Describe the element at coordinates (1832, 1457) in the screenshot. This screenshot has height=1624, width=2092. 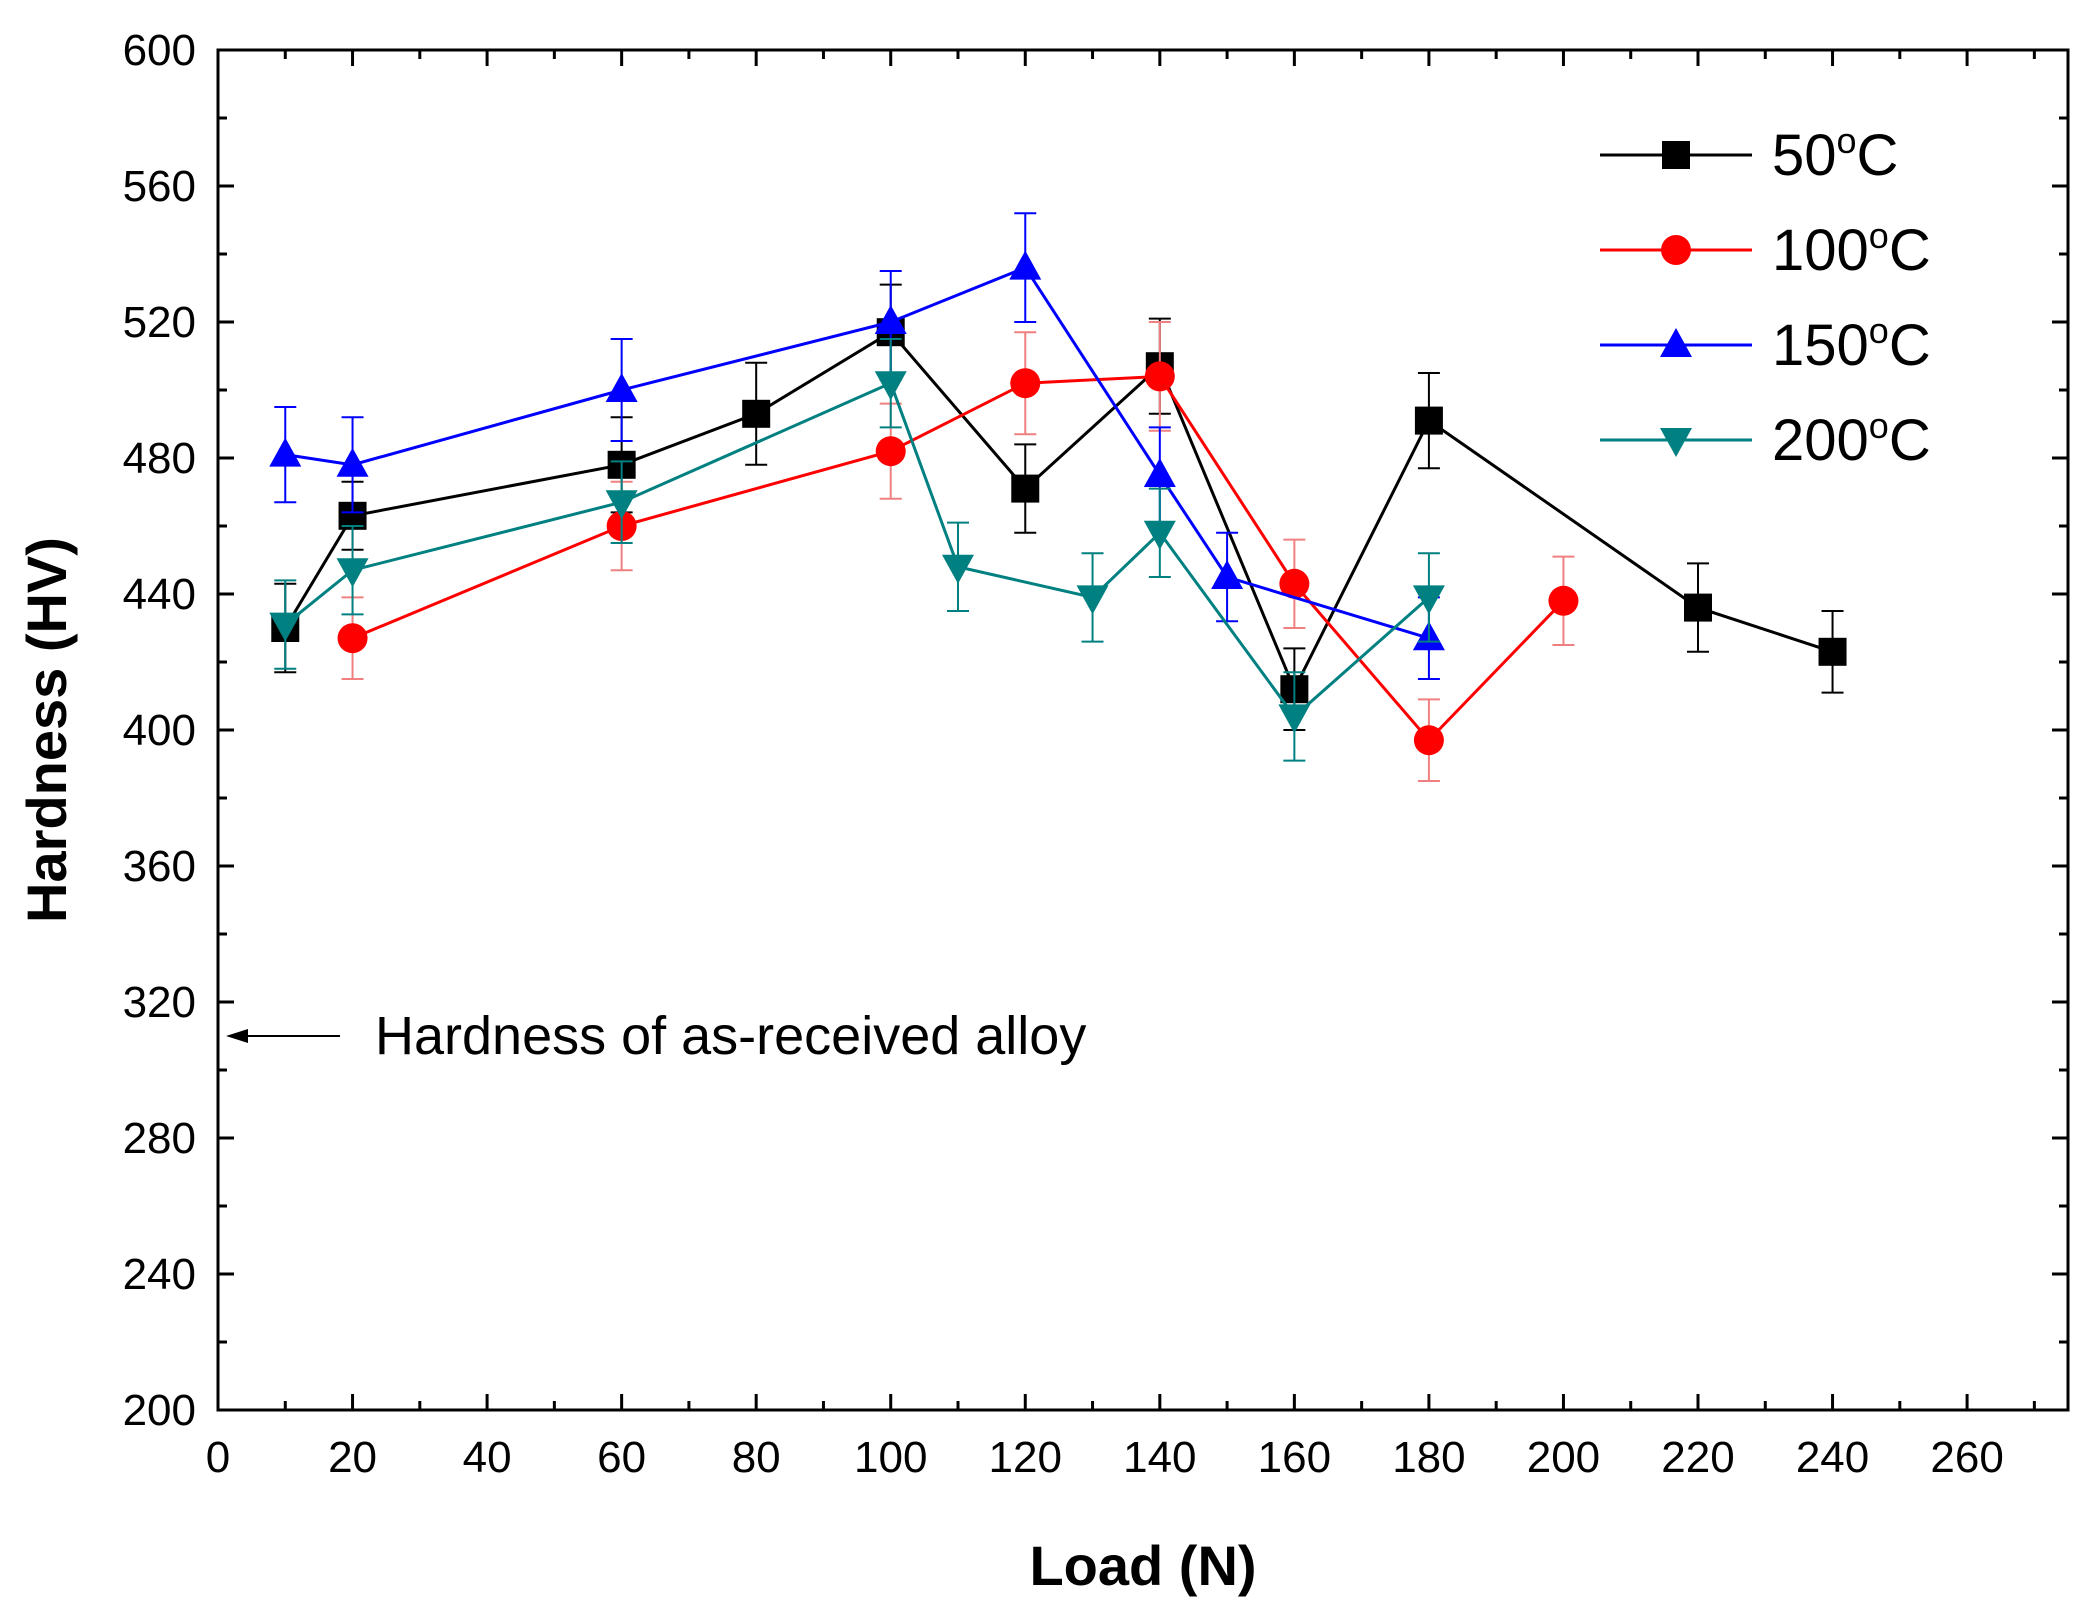
I see `x-tick-label: 240` at that location.